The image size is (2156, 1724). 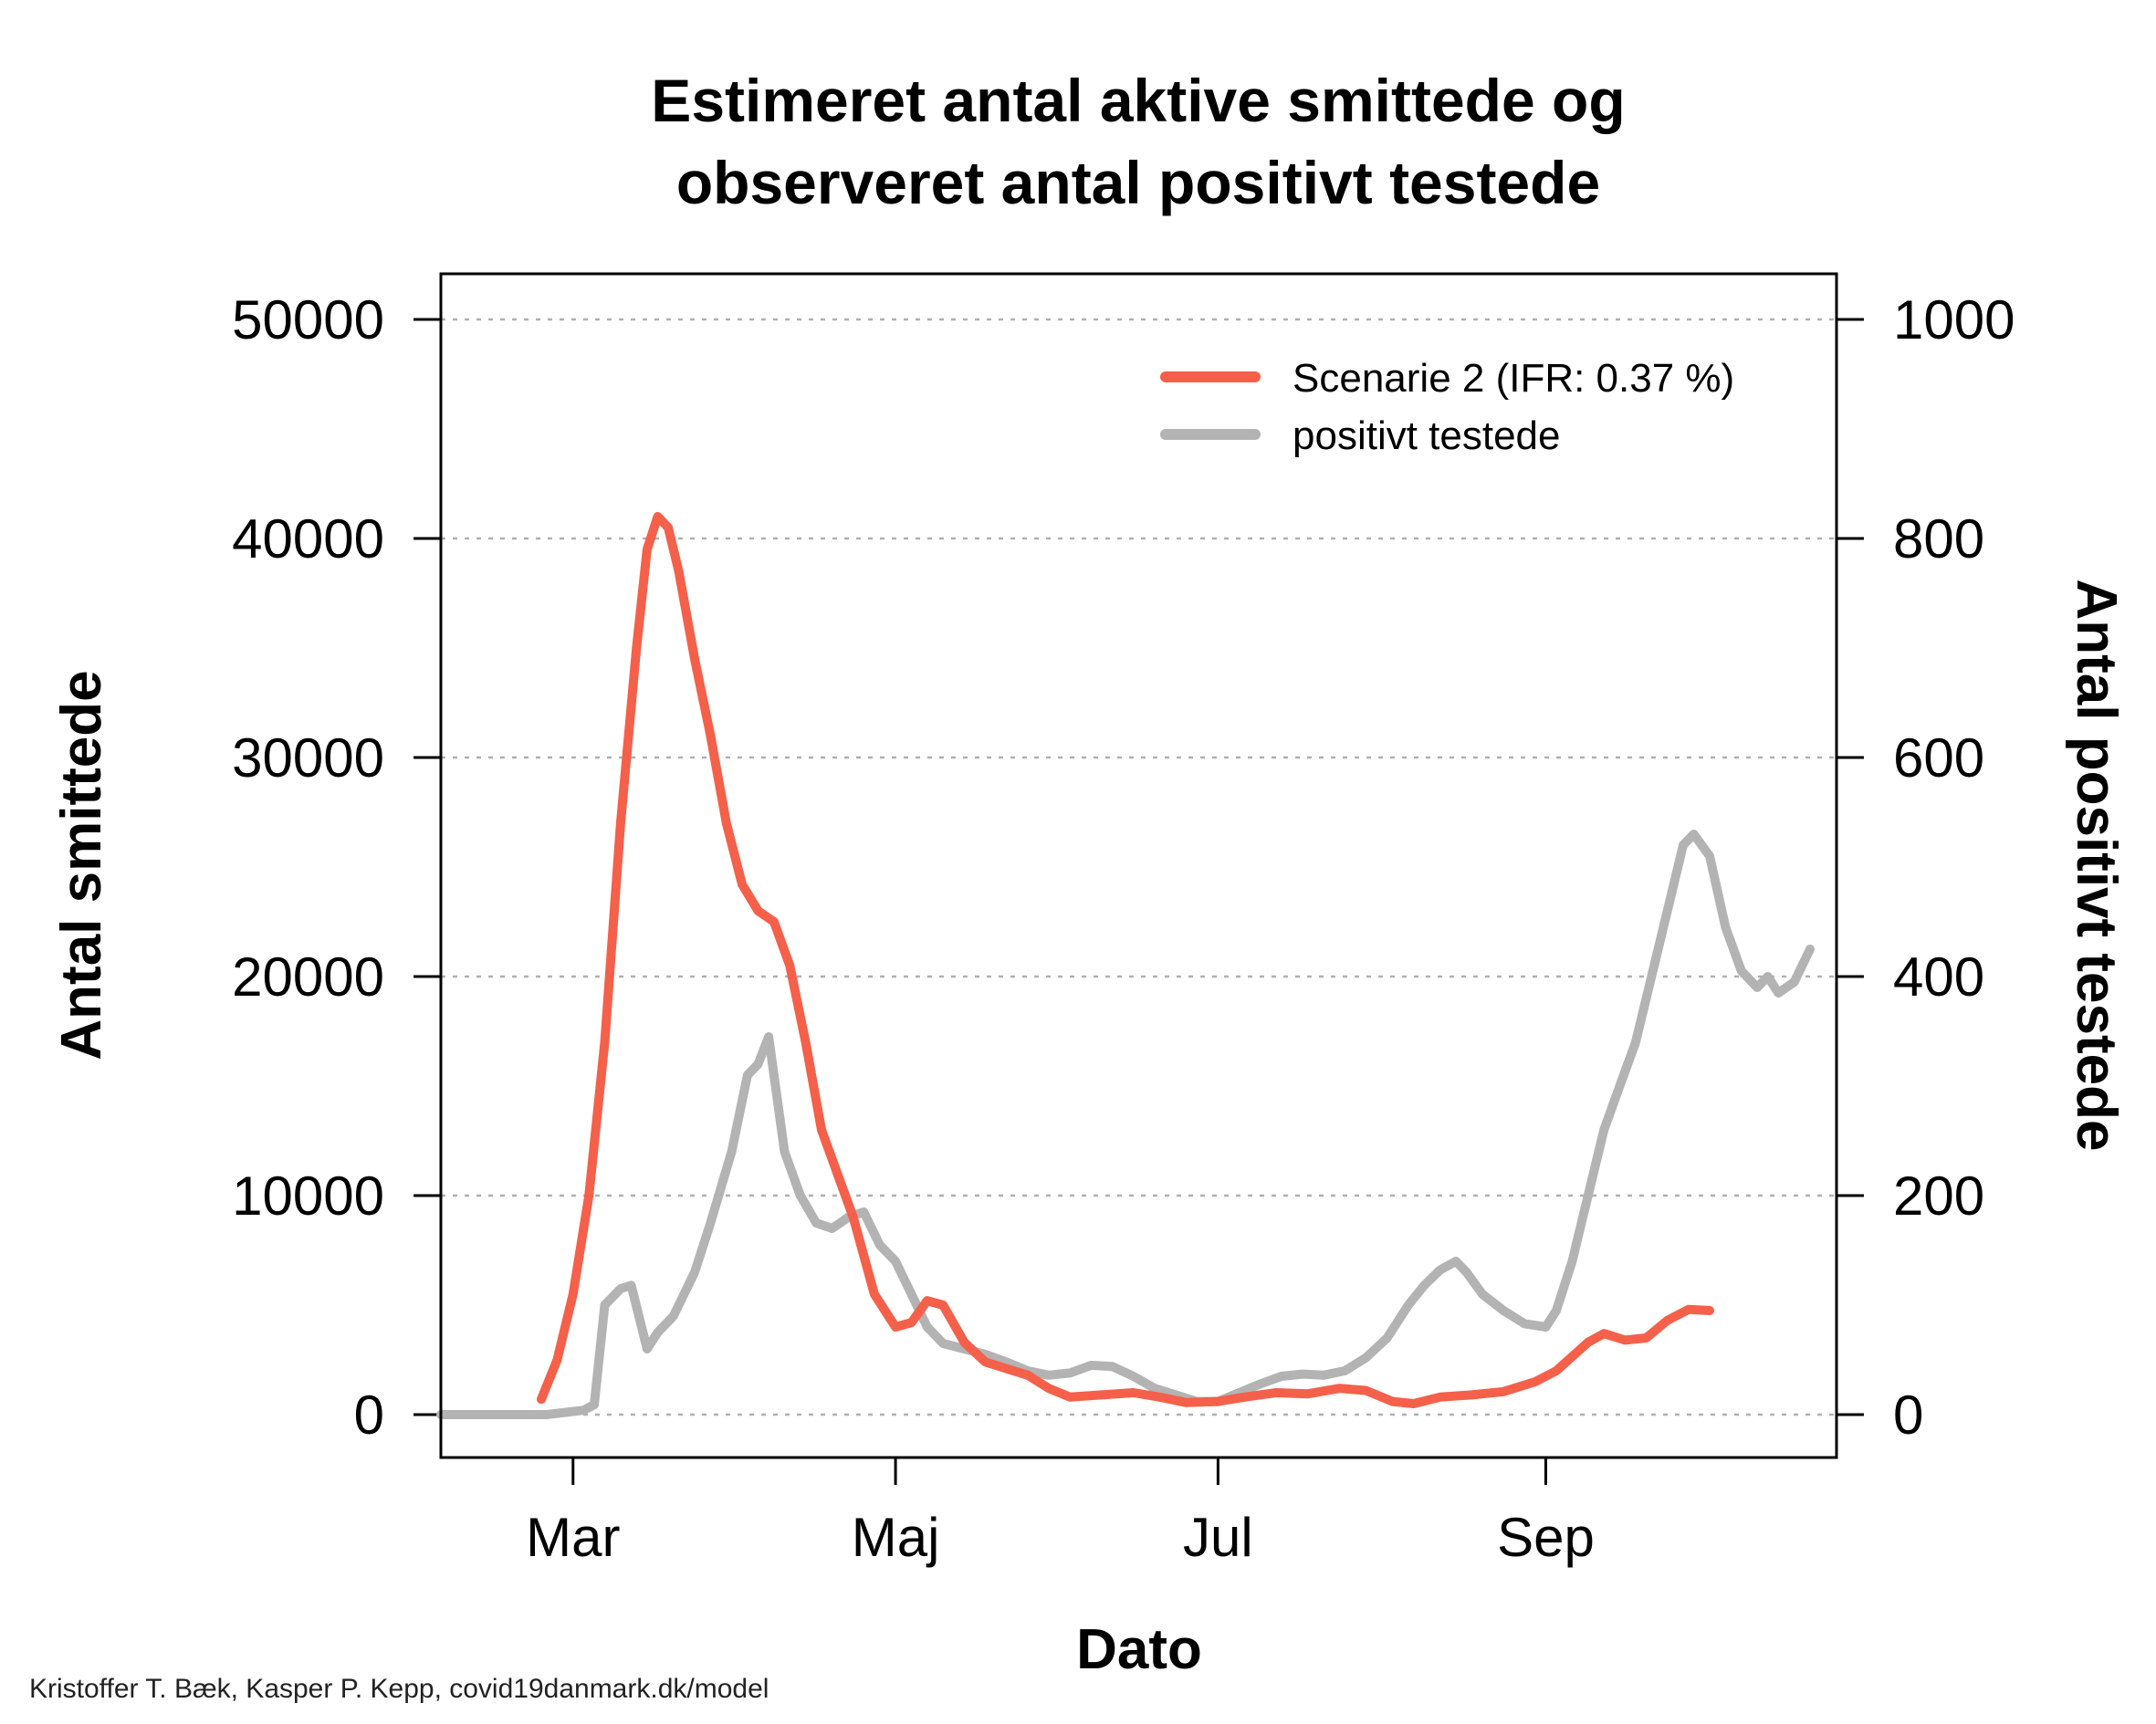 I want to click on x-axis: Mar Maj Jul Sep, so click(x=1060, y=1513).